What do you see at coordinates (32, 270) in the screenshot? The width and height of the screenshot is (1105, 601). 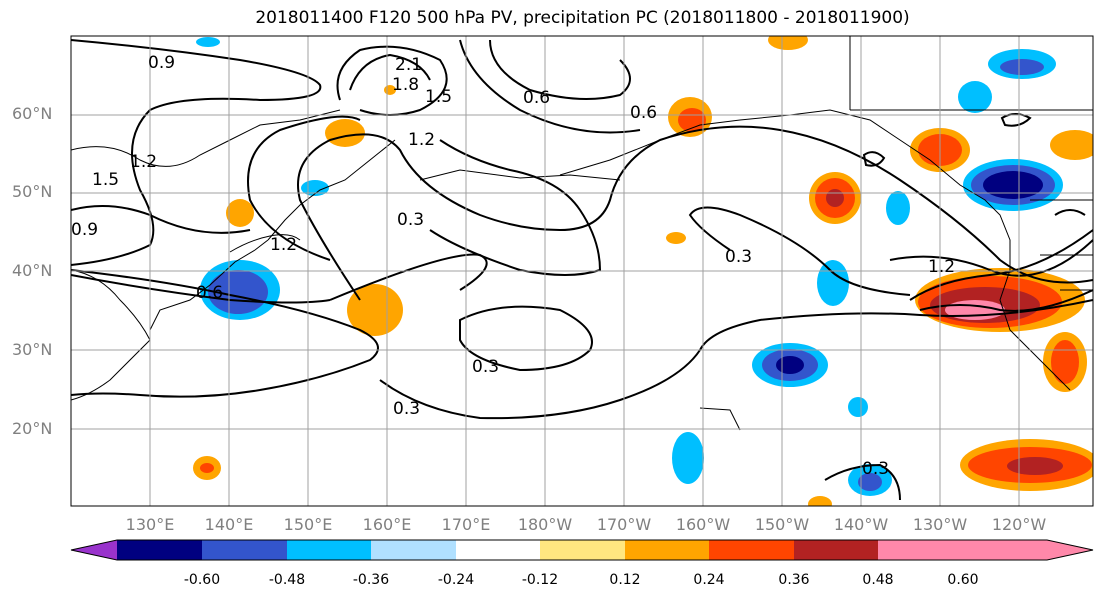 I see `lat-label-40n: 40°N` at bounding box center [32, 270].